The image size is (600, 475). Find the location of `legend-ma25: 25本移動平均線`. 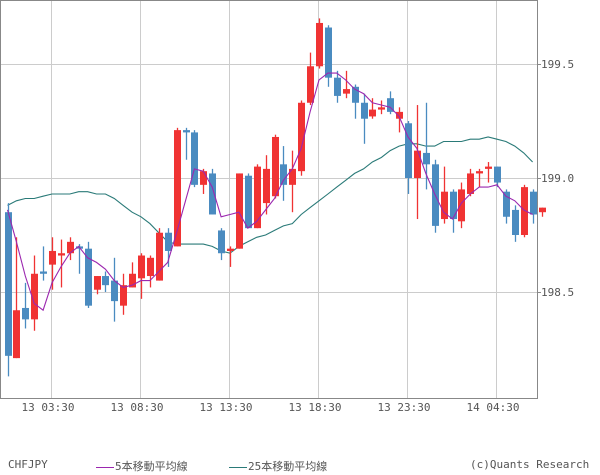

legend-ma25: 25本移動平均線 is located at coordinates (278, 466).